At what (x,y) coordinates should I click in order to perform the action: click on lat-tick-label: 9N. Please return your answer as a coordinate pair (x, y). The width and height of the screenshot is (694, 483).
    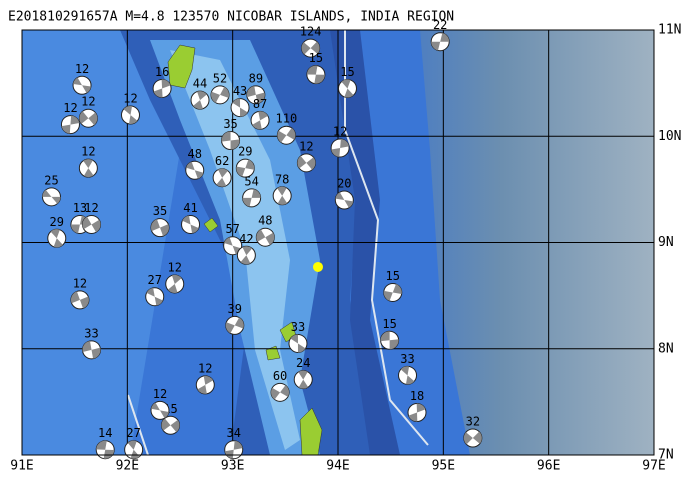
    Looking at the image, I should click on (666, 242).